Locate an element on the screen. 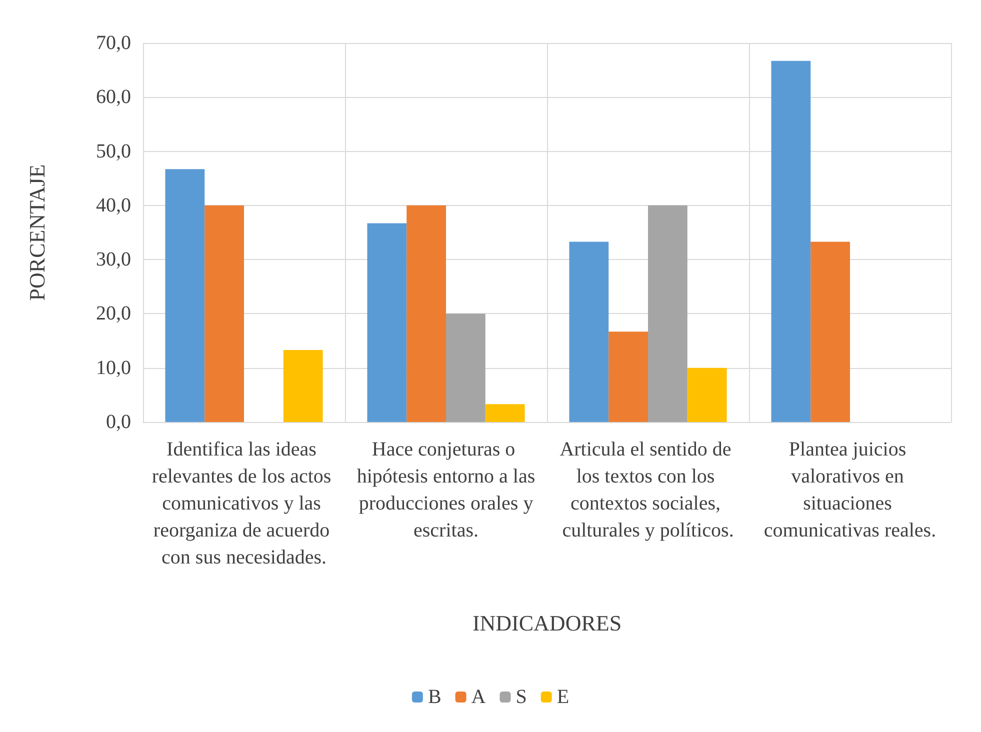  x-tick-label: Identifica las ideas relevantes de los actos comunicativos y las reorganiza de acuerdo con sus necesidades. is located at coordinates (244, 503).